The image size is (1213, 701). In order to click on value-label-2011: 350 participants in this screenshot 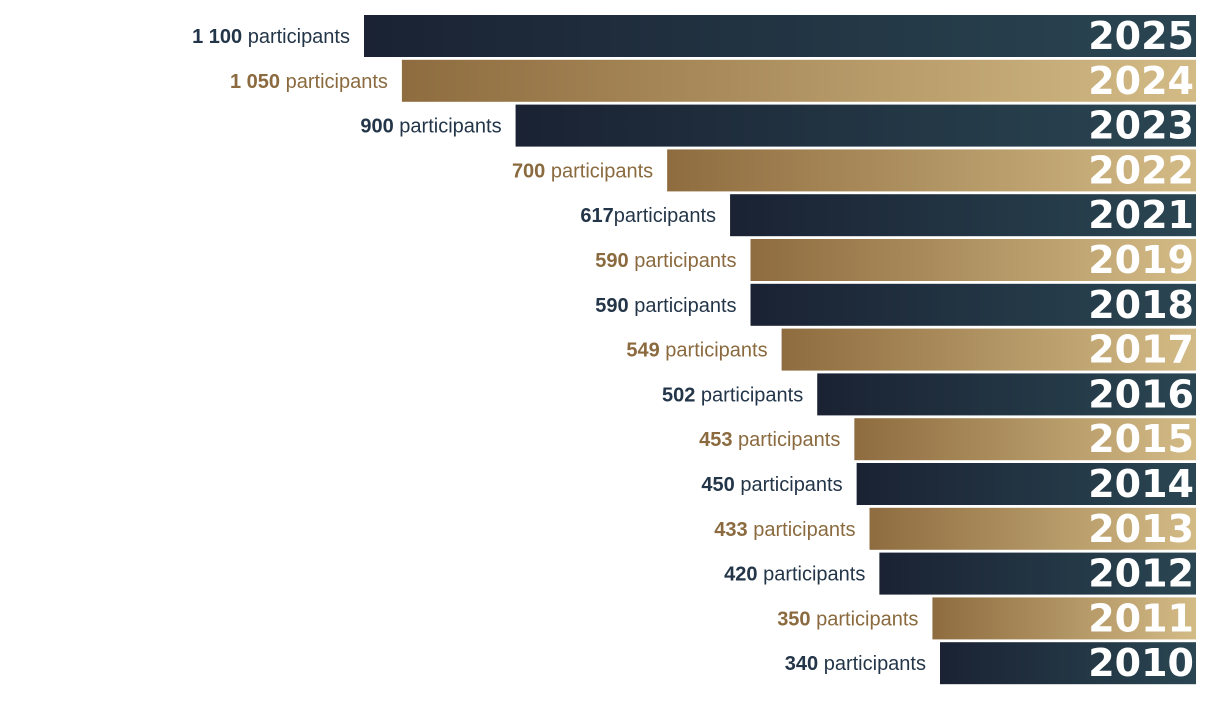, I will do `click(847, 619)`.